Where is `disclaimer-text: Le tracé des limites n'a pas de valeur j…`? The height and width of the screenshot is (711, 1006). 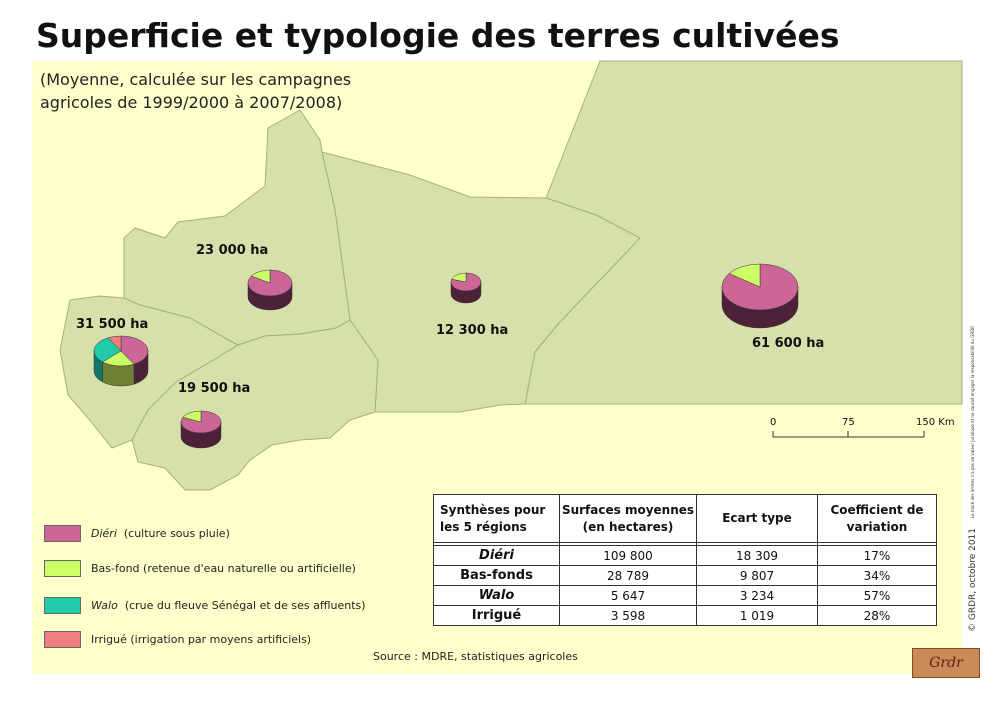
disclaimer-text: Le tracé des limites n'a pas de valeur j… is located at coordinates (972, 422).